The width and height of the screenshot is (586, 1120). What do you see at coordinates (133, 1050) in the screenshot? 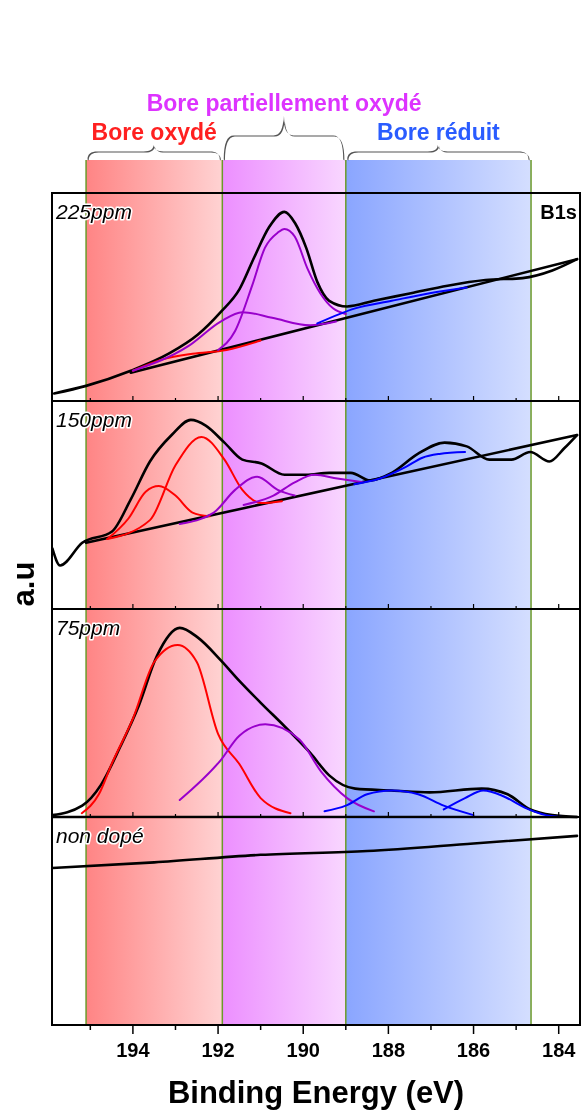
I see `x-tick-label: 194` at bounding box center [133, 1050].